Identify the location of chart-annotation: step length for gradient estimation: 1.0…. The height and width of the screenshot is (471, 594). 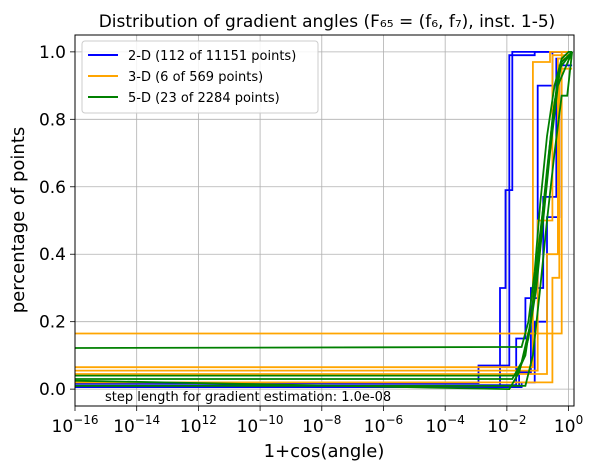
(248, 397).